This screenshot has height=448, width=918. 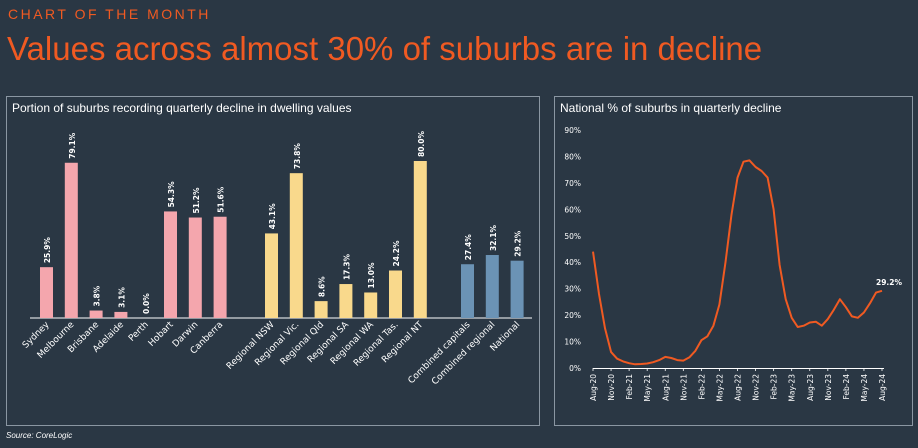 What do you see at coordinates (468, 247) in the screenshot?
I see `bar-value-label: 27.4%` at bounding box center [468, 247].